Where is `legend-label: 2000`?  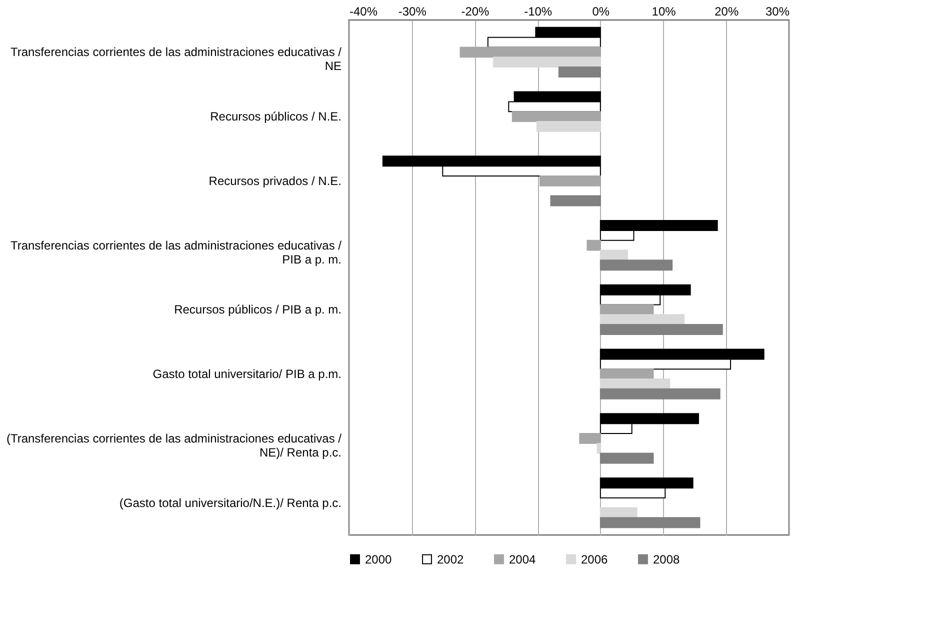 legend-label: 2000 is located at coordinates (378, 559).